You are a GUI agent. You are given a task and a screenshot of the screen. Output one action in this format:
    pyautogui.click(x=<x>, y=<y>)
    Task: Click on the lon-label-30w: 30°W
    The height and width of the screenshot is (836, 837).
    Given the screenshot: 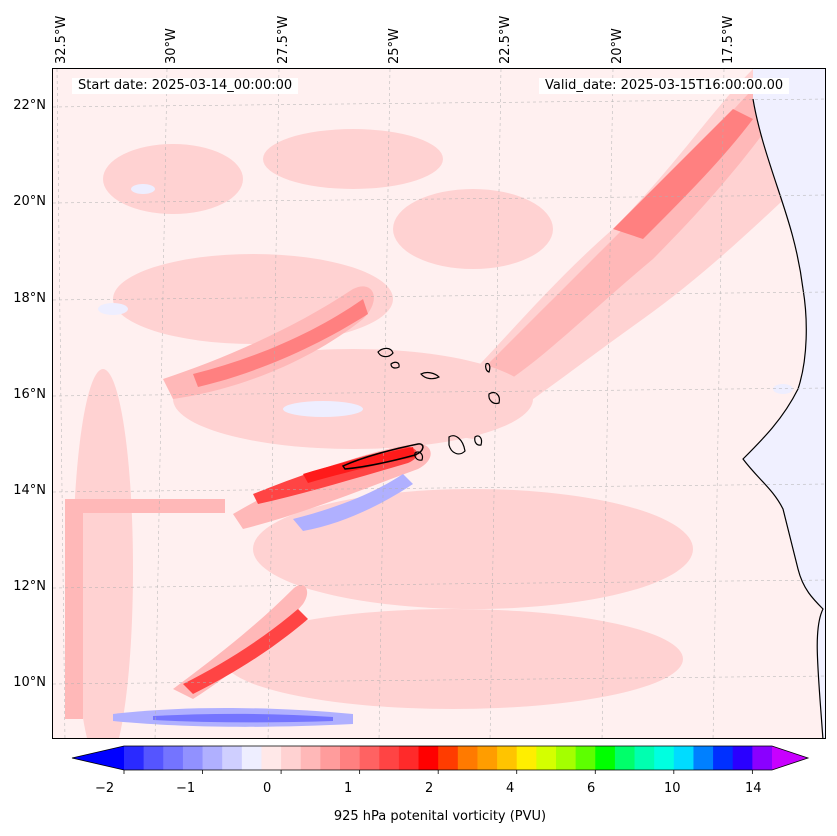 What is the action you would take?
    pyautogui.click(x=171, y=46)
    